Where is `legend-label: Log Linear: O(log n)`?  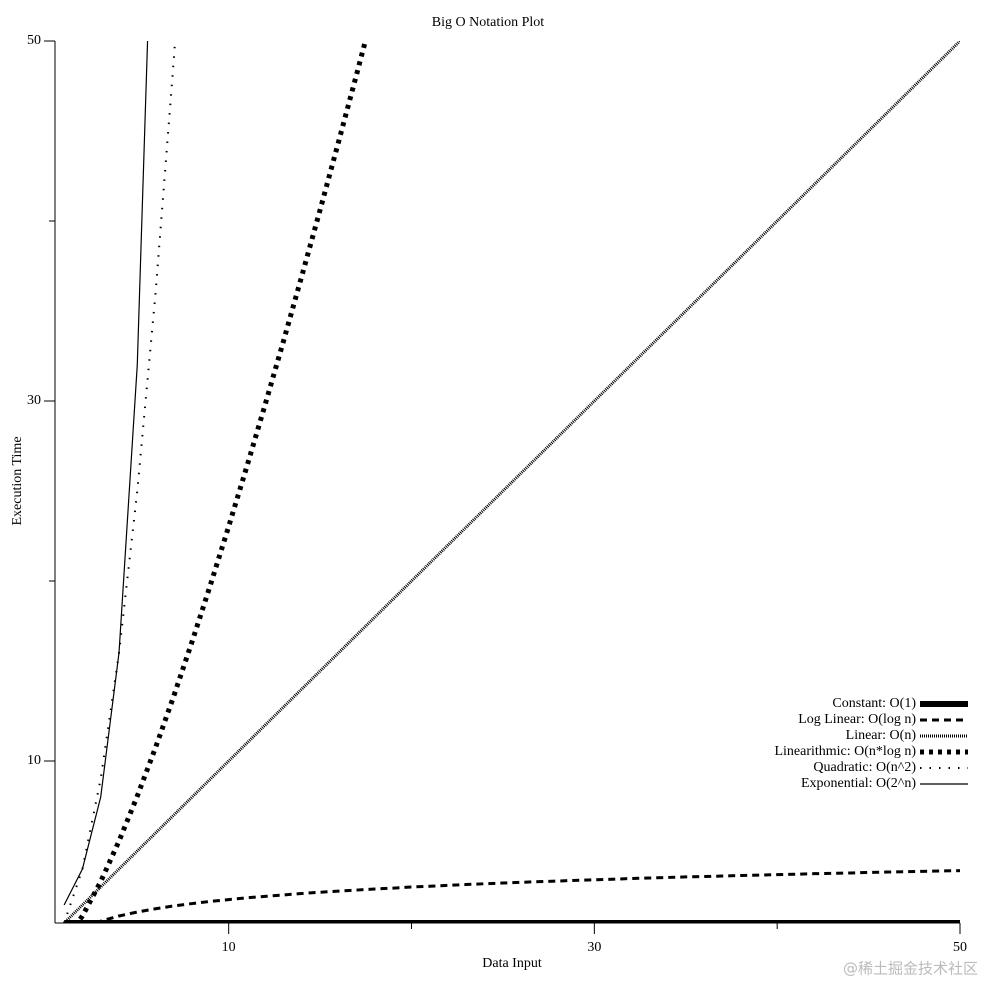
legend-label: Log Linear: O(log n) is located at coordinates (857, 719).